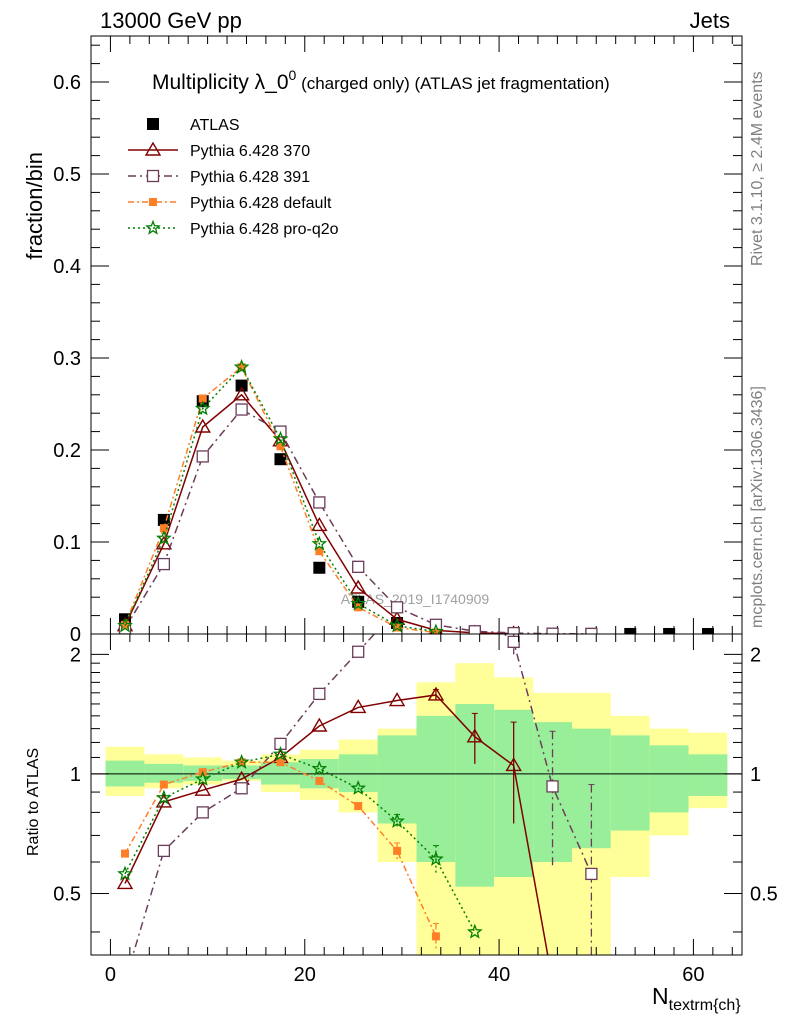 The image size is (786, 1024). Describe the element at coordinates (75, 775) in the screenshot. I see `ratio-y-tick-label-left: 1` at that location.